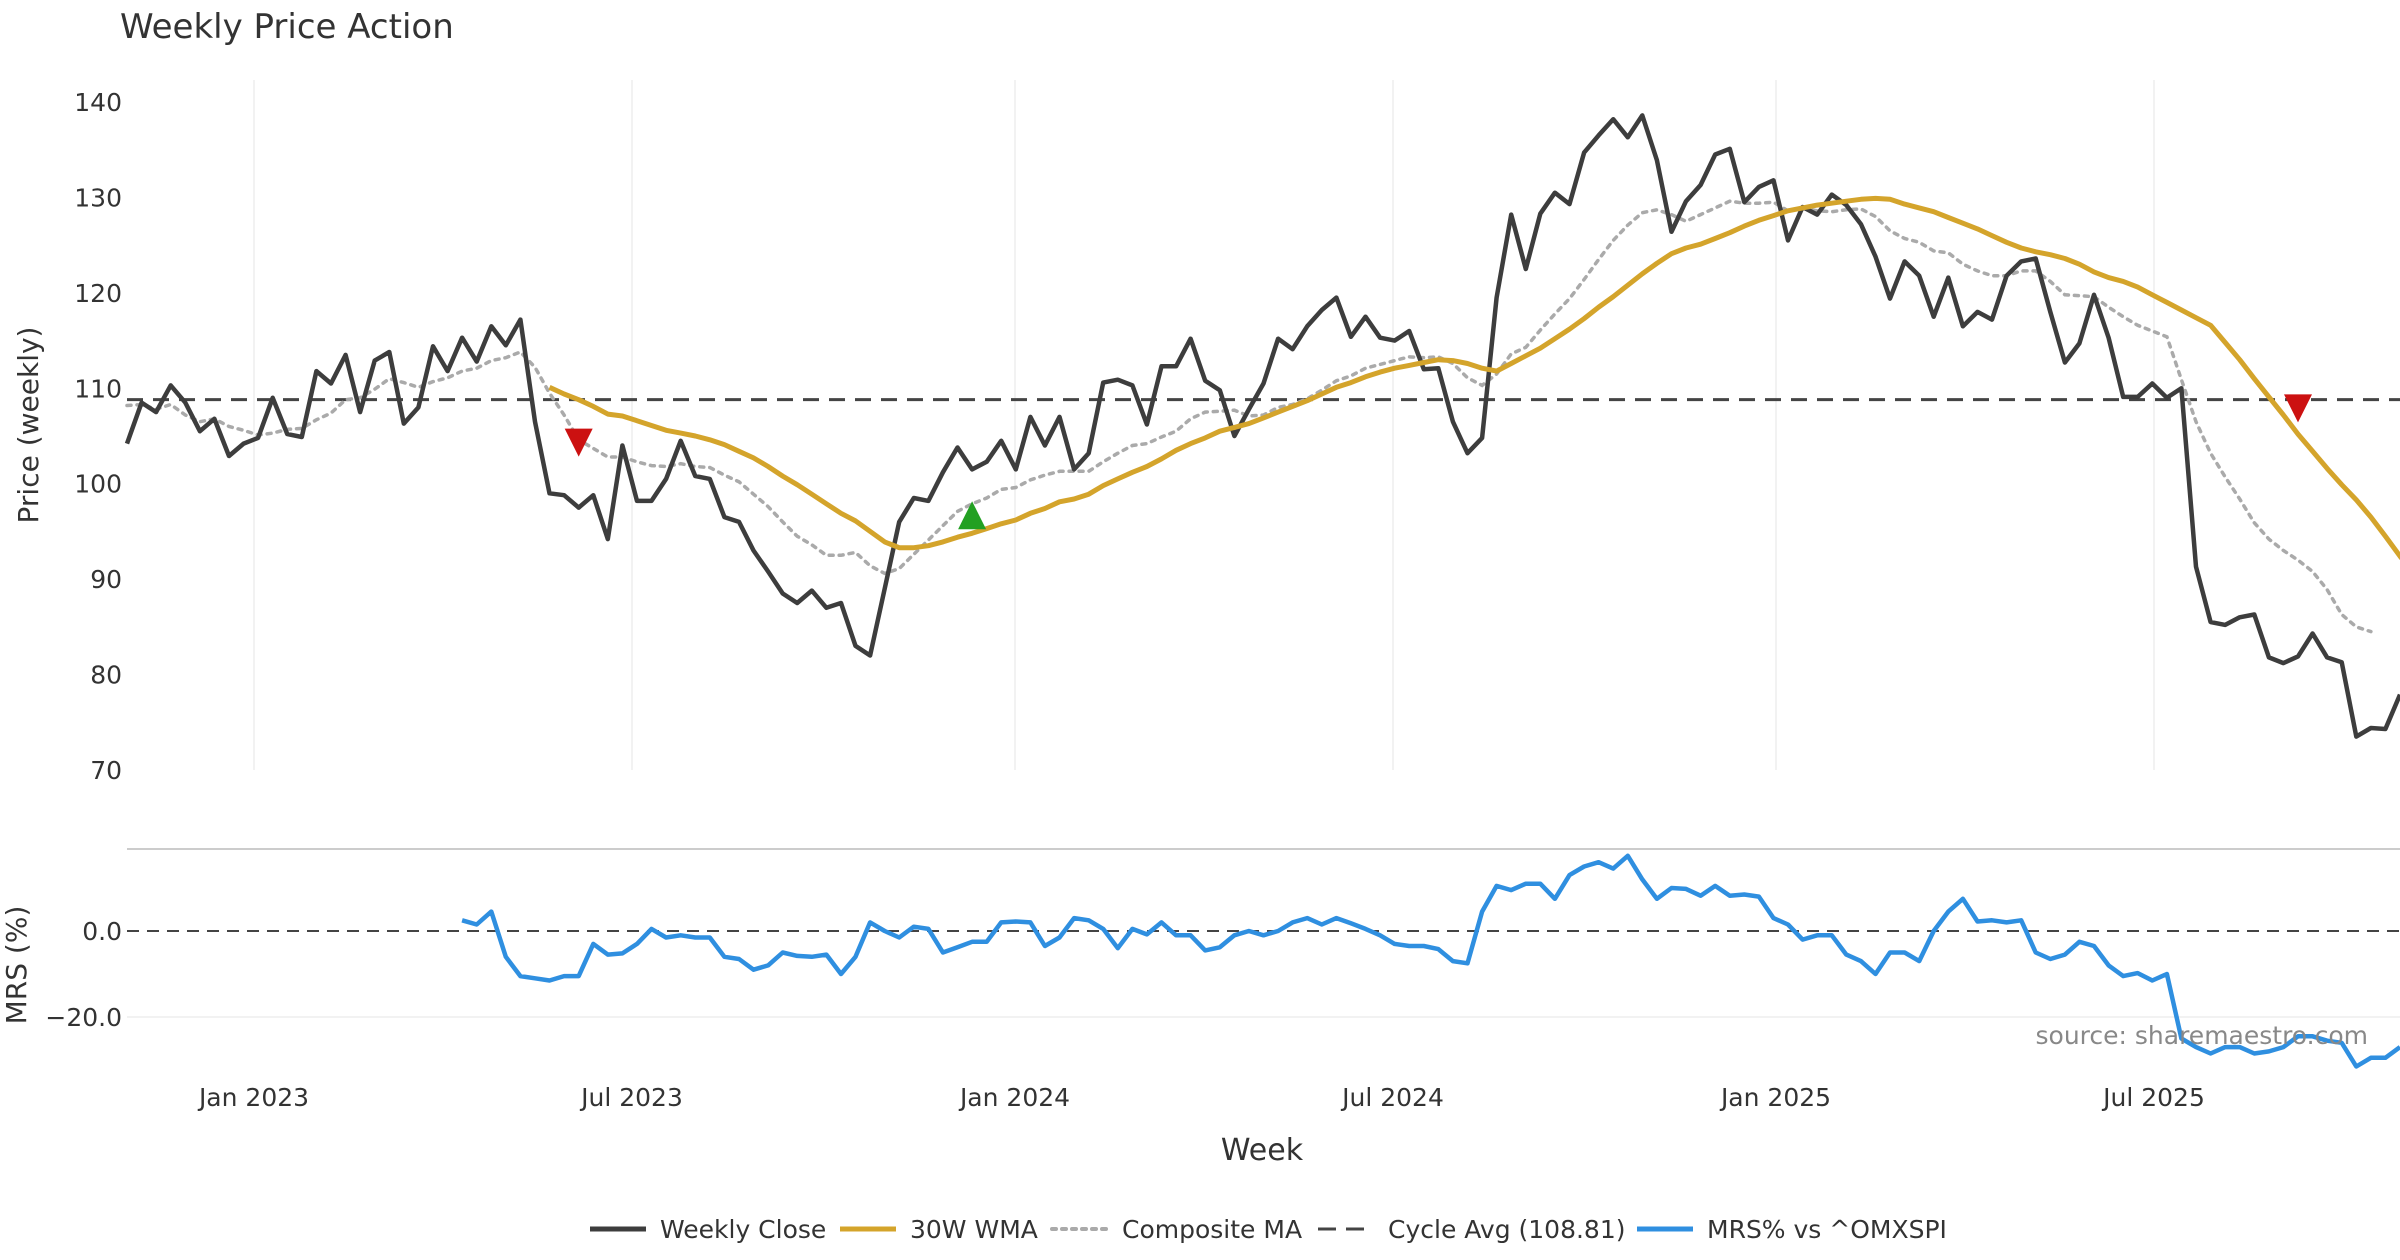 Image resolution: width=2400 pixels, height=1260 pixels. Describe the element at coordinates (98, 388) in the screenshot. I see `price-y-tick-label: 110` at that location.